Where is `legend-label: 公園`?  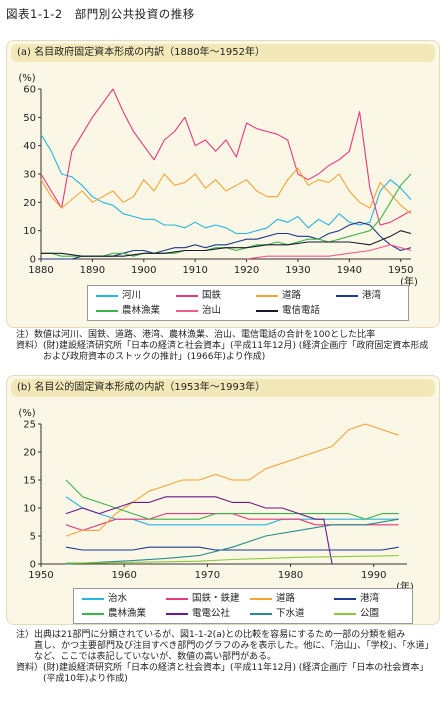
legend-label: 公園 is located at coordinates (370, 613).